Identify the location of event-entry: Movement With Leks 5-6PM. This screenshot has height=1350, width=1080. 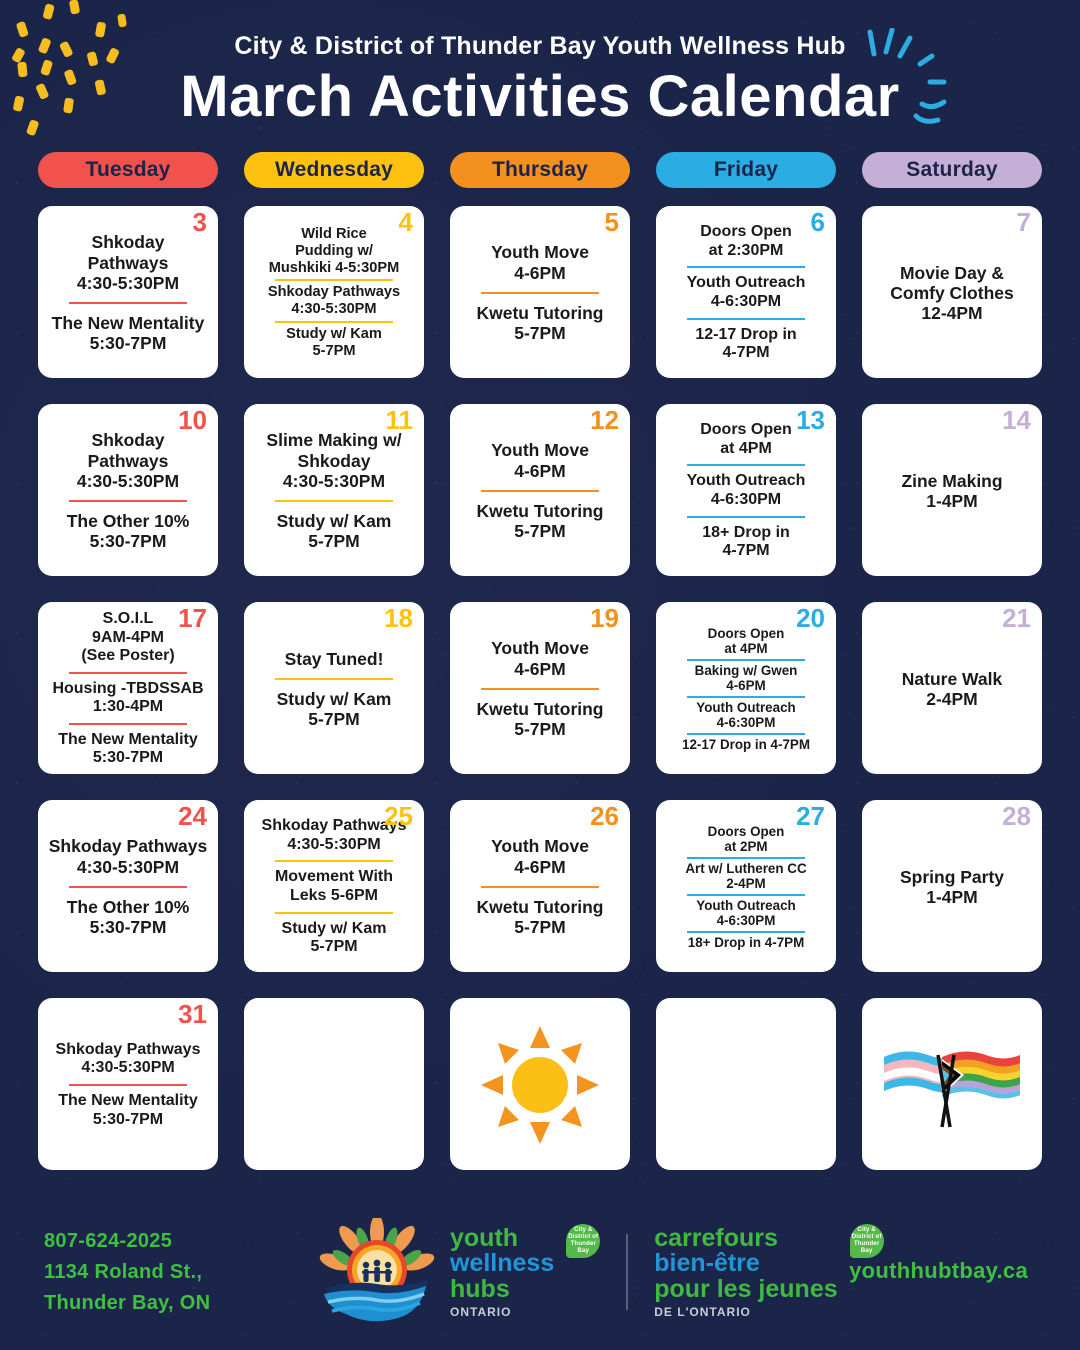
(334, 886).